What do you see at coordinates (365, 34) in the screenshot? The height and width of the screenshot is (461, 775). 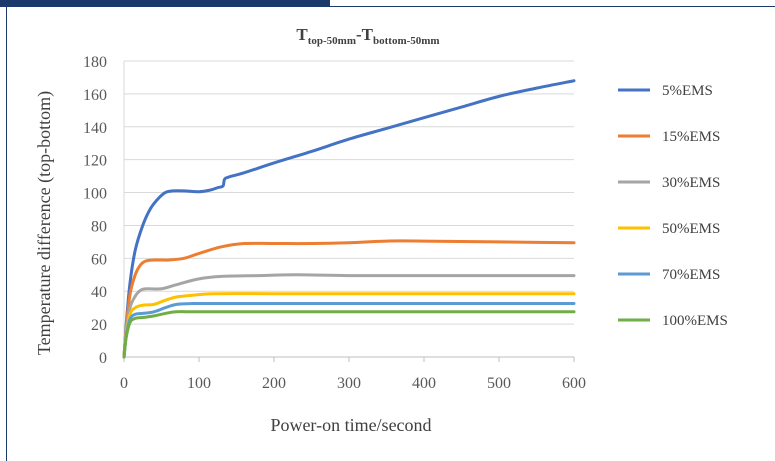 I see `title-text: -T` at bounding box center [365, 34].